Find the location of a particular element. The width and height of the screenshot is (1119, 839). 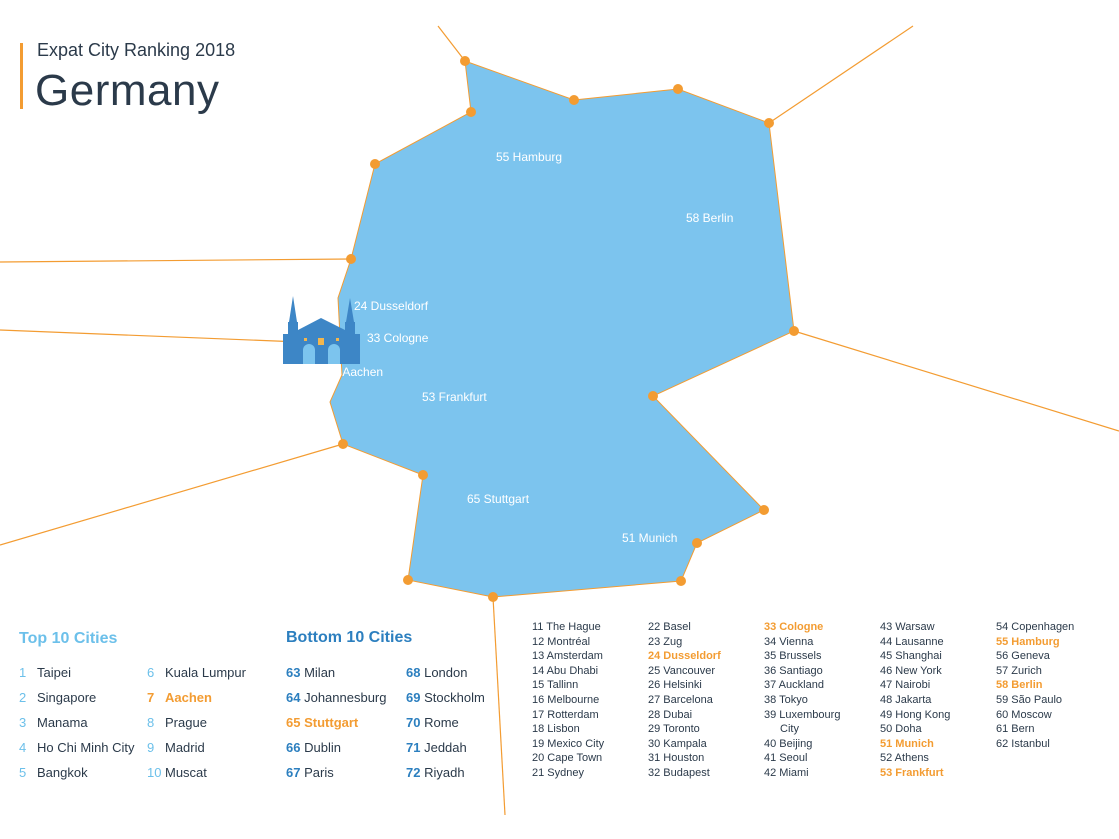

ranking-list-item: 3 Manama is located at coordinates (77, 722).